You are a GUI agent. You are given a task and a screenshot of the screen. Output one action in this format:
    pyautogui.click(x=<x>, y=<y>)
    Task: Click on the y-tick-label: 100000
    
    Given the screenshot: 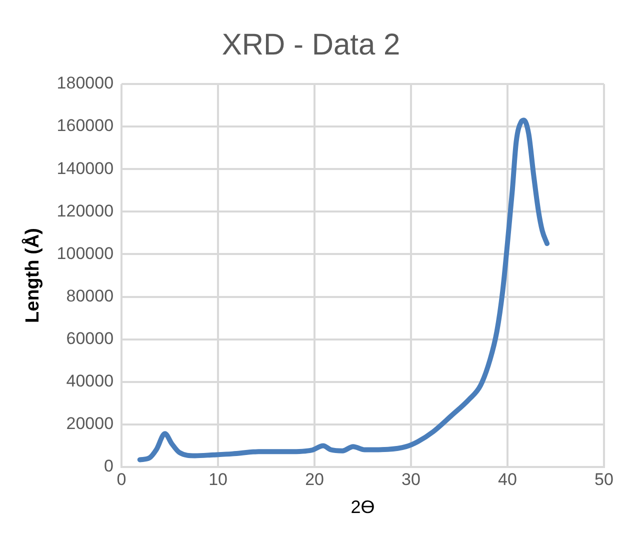 What is the action you would take?
    pyautogui.click(x=85, y=253)
    